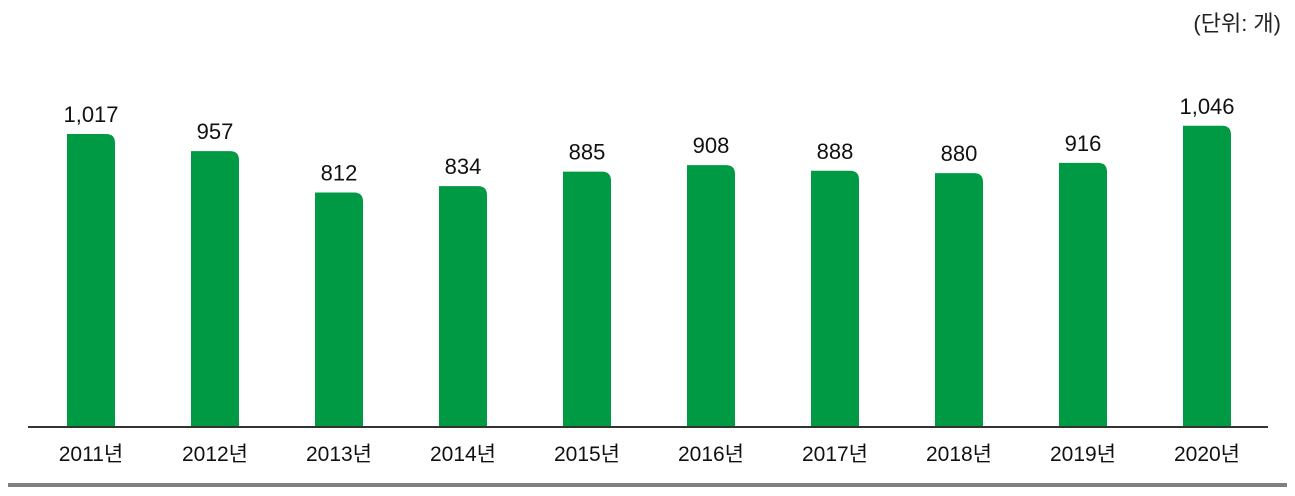 The height and width of the screenshot is (496, 1295). I want to click on bar-2013년, so click(339, 309).